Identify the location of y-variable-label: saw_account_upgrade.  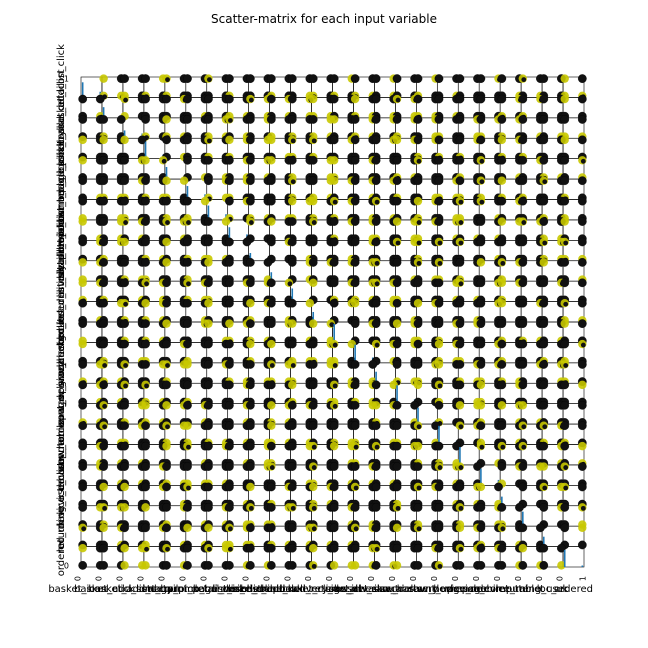
(61, 413).